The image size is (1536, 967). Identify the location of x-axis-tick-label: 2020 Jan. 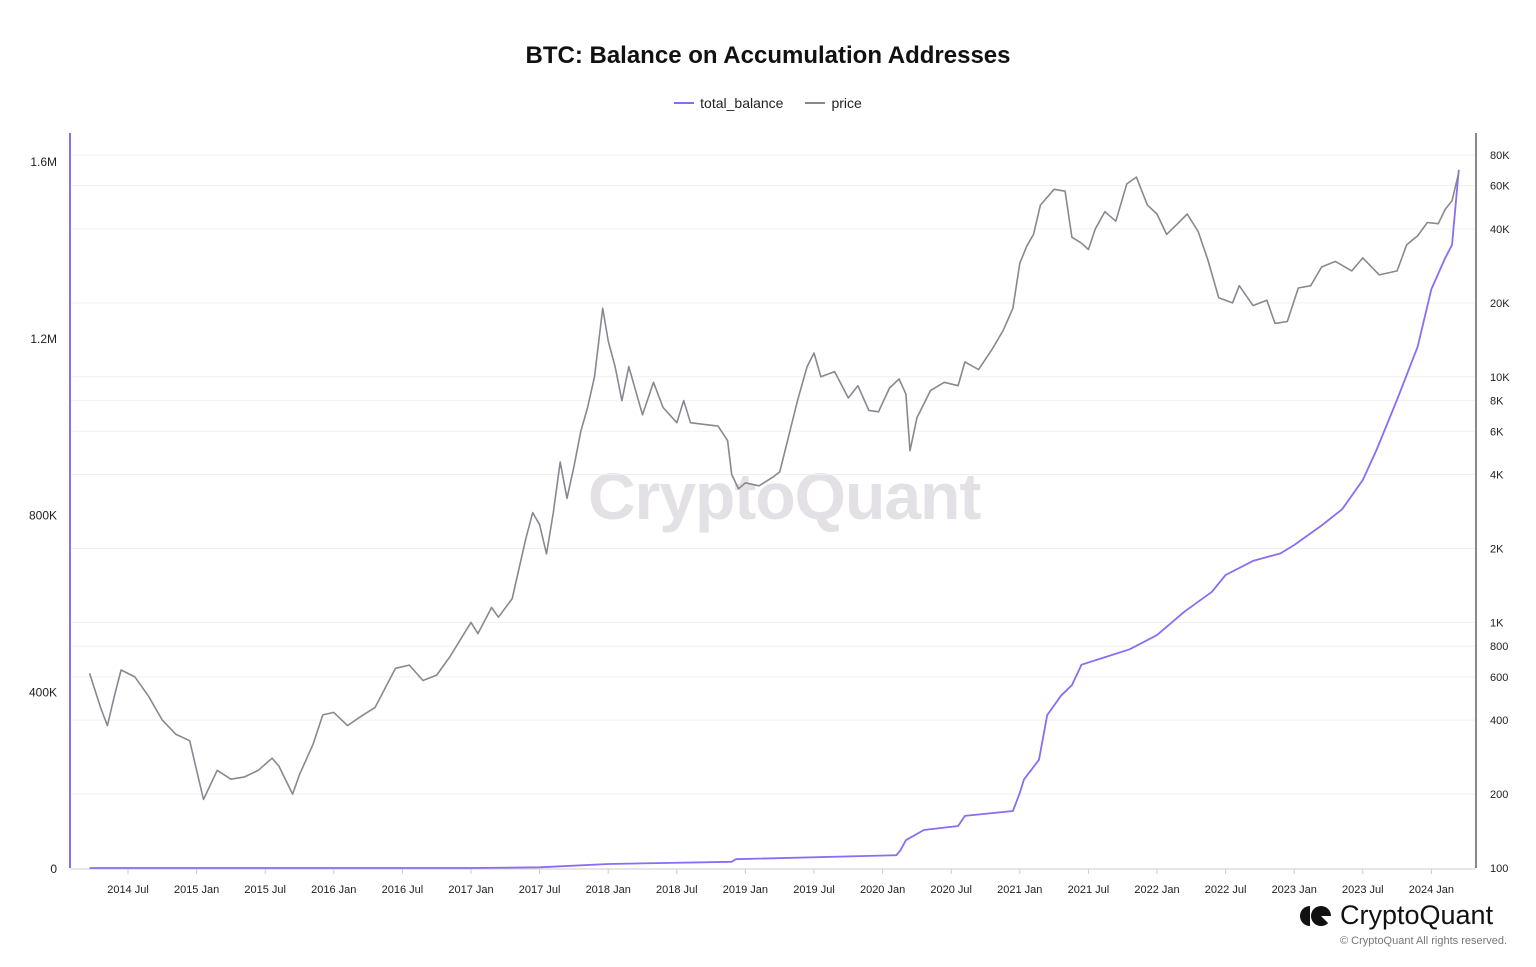
(882, 890).